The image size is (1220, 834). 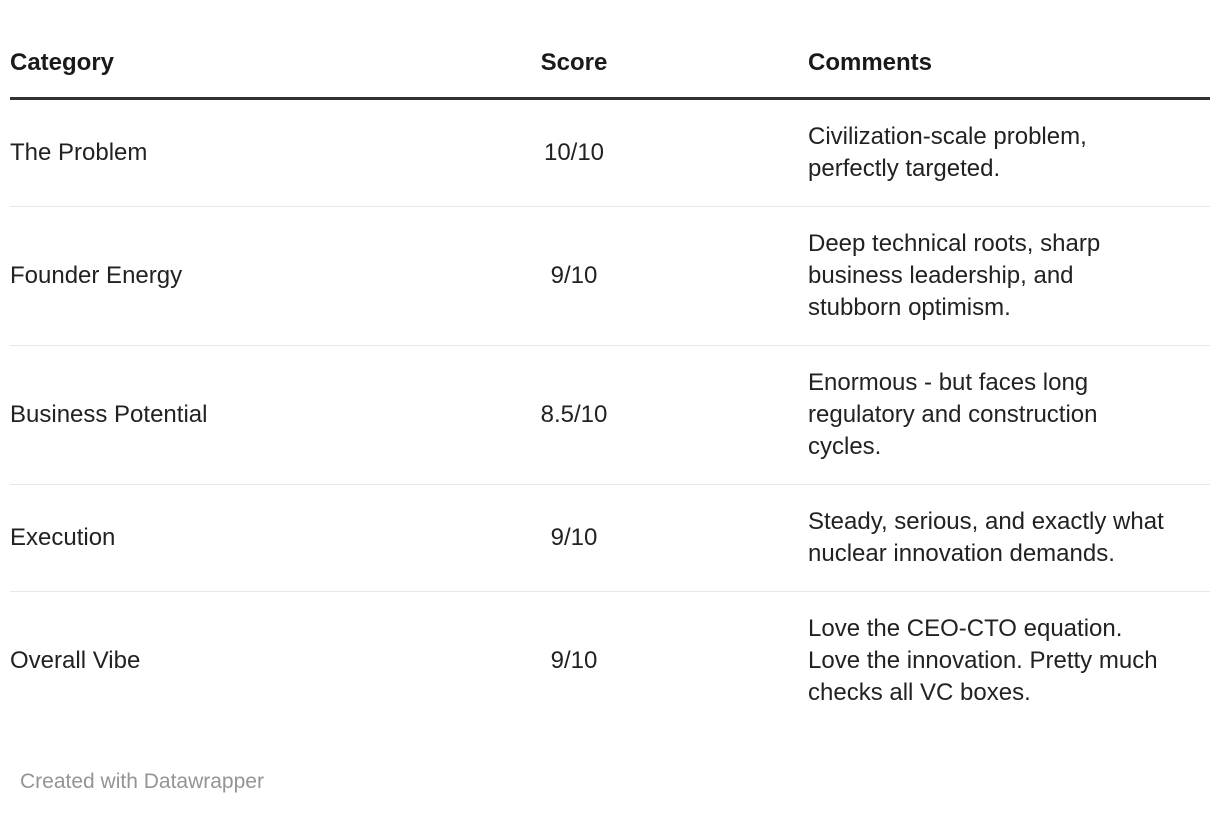 What do you see at coordinates (175, 69) in the screenshot?
I see `column-header-category: Category` at bounding box center [175, 69].